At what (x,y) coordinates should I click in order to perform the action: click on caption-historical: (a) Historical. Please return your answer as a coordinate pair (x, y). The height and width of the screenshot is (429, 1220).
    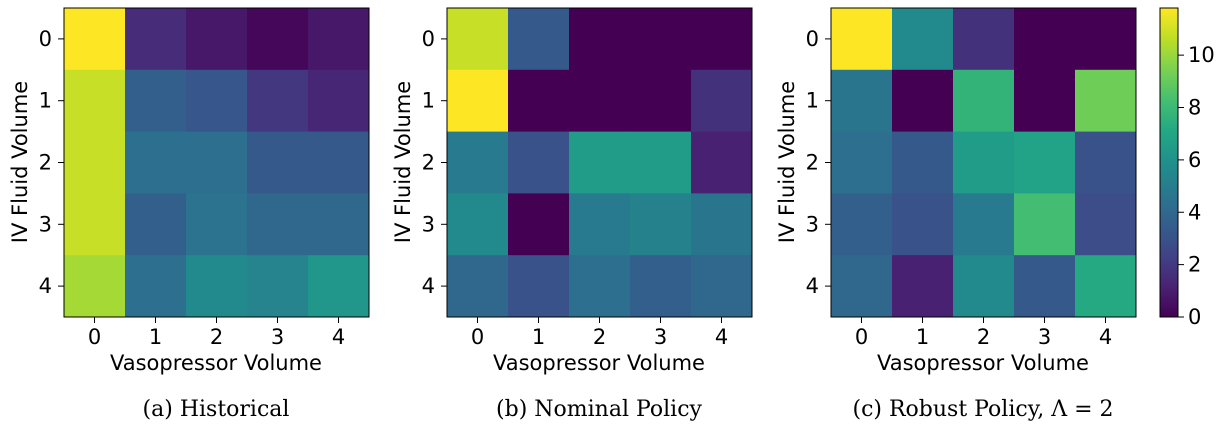
    Looking at the image, I should click on (216, 409).